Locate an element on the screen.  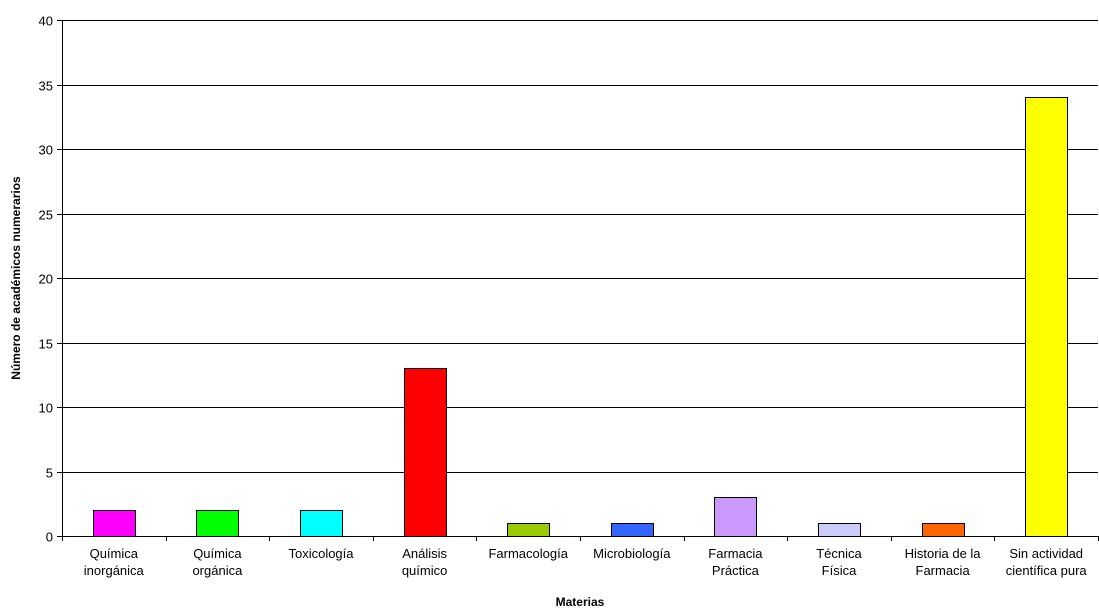
x-category-label: Microbiología is located at coordinates (632, 553).